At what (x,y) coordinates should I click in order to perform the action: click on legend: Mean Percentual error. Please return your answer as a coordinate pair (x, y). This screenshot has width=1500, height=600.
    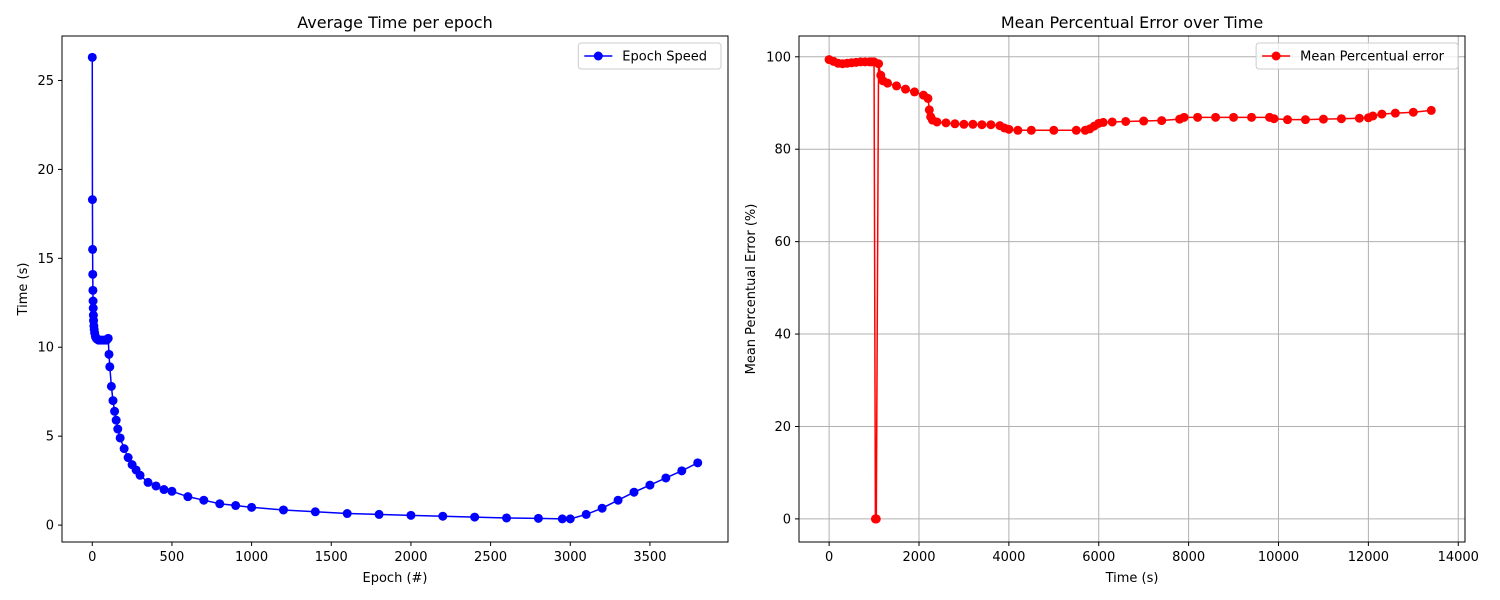
    Looking at the image, I should click on (1357, 56).